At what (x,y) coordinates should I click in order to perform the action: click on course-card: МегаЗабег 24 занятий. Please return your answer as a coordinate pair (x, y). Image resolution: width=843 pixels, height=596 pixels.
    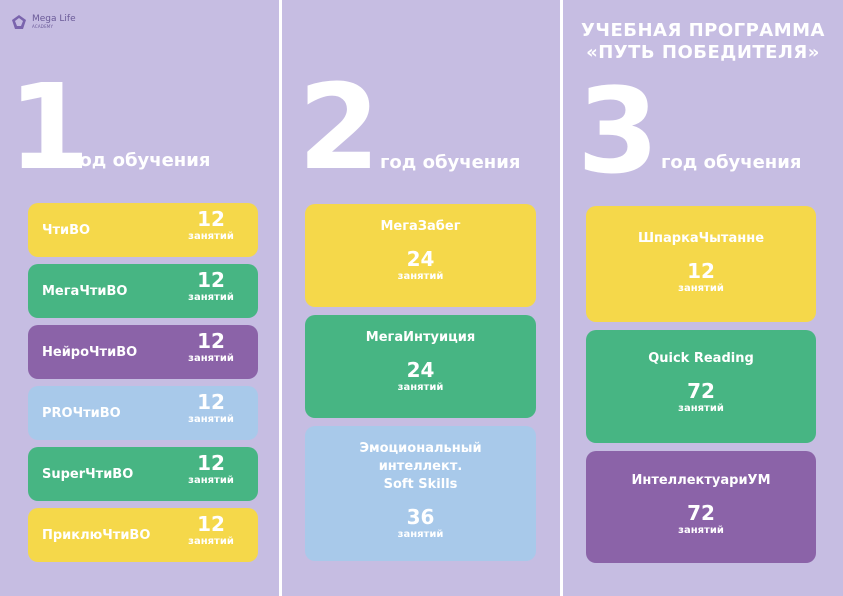
    Looking at the image, I should click on (420, 255).